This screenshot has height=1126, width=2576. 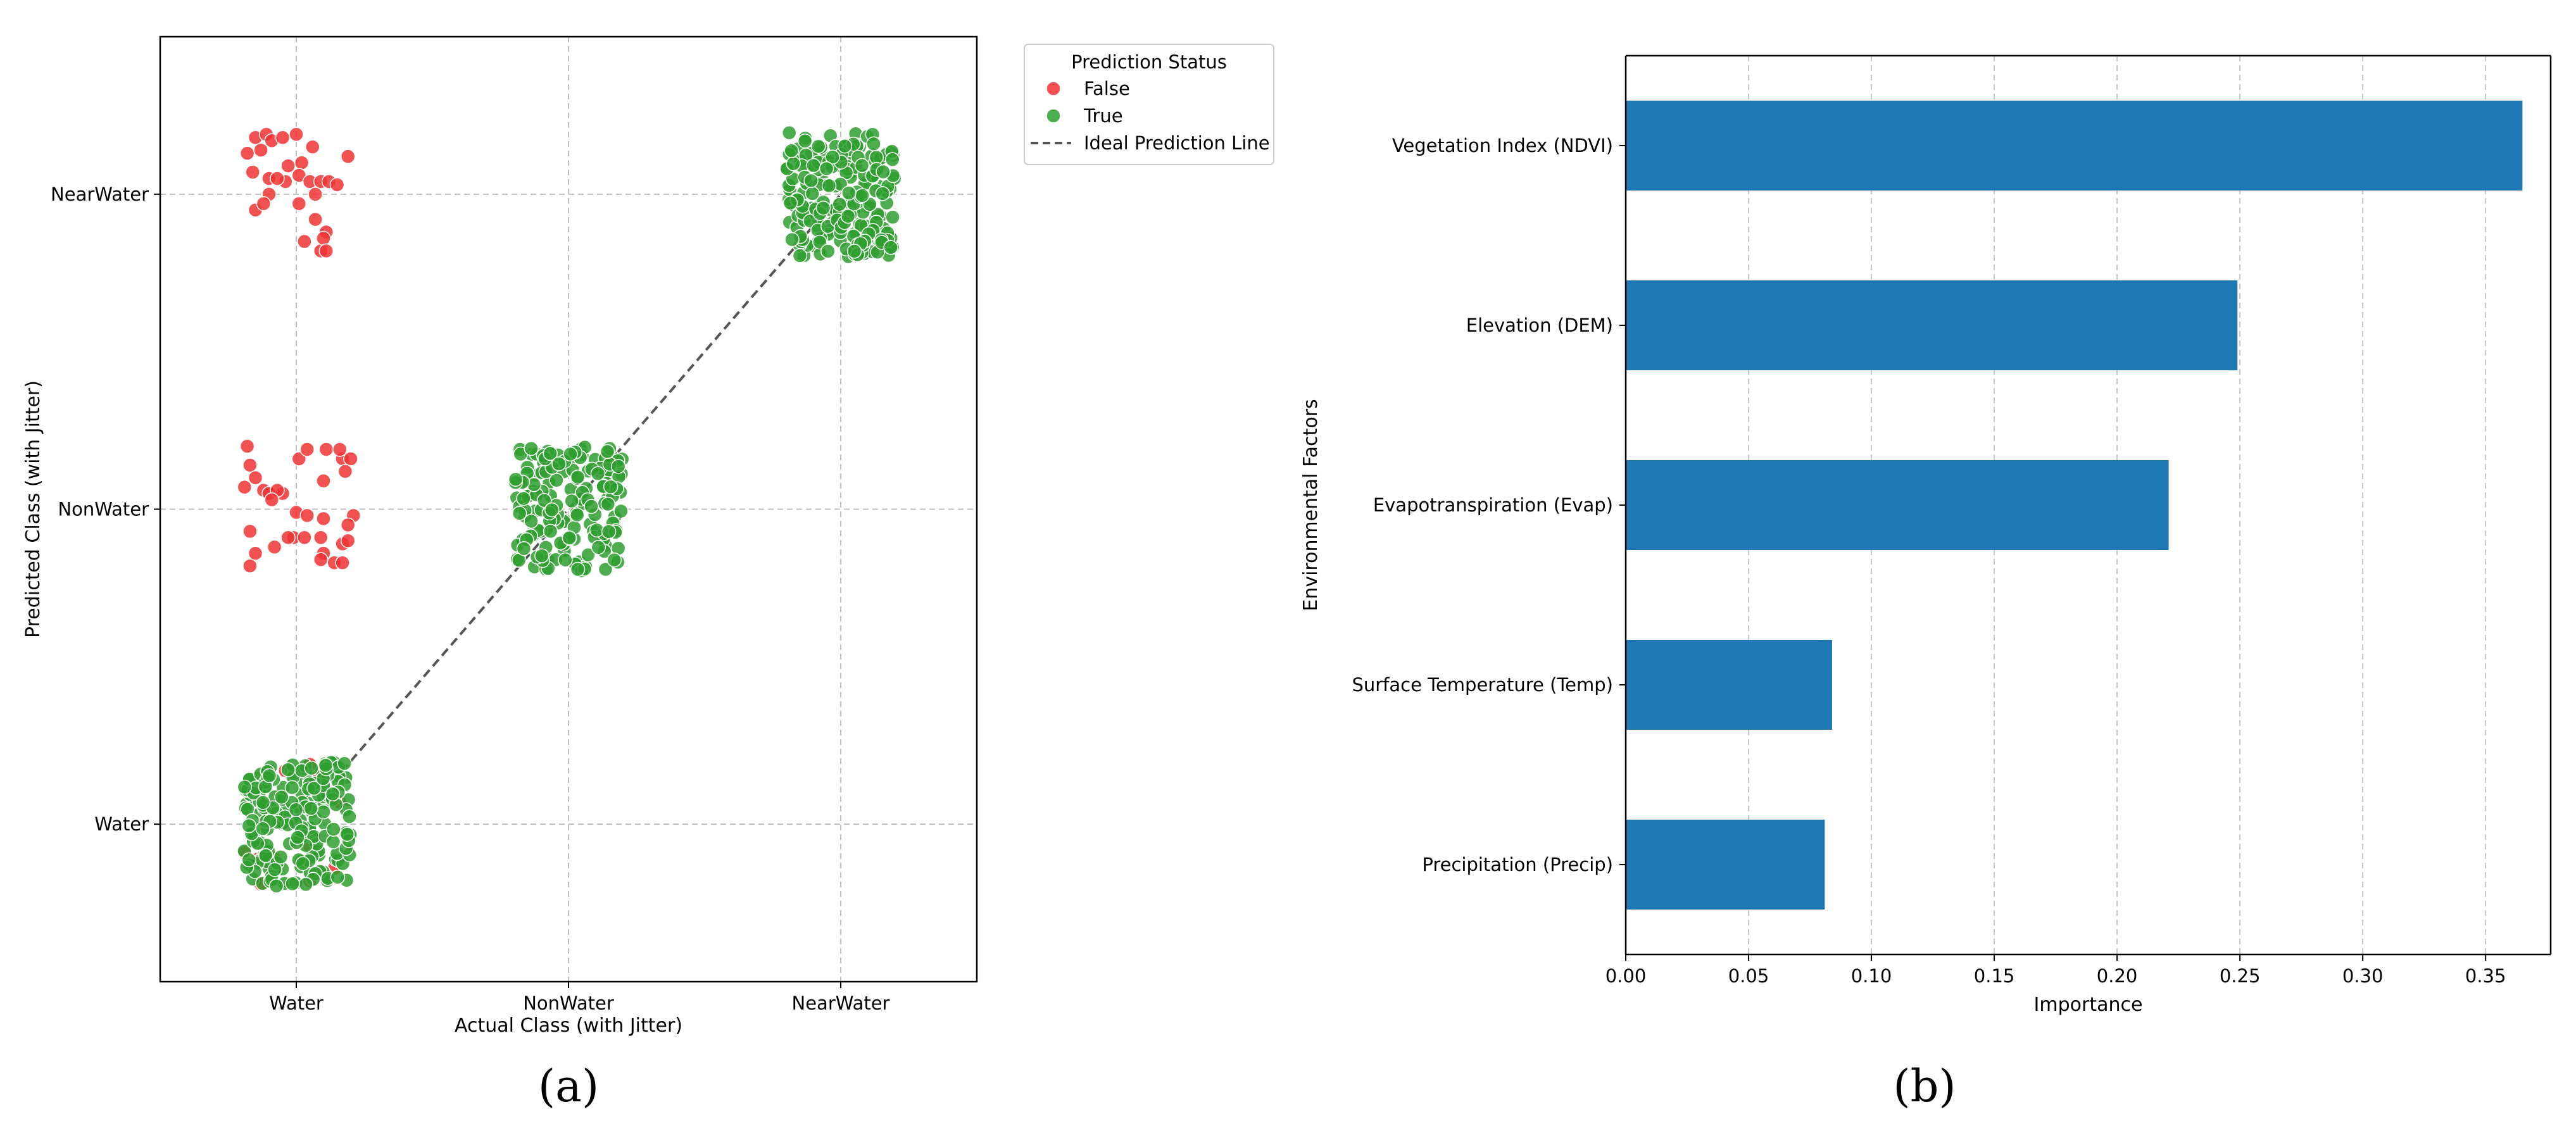 What do you see at coordinates (1540, 325) in the screenshot?
I see `y-tick-label-elevation-dem: Elevation (DEM)` at bounding box center [1540, 325].